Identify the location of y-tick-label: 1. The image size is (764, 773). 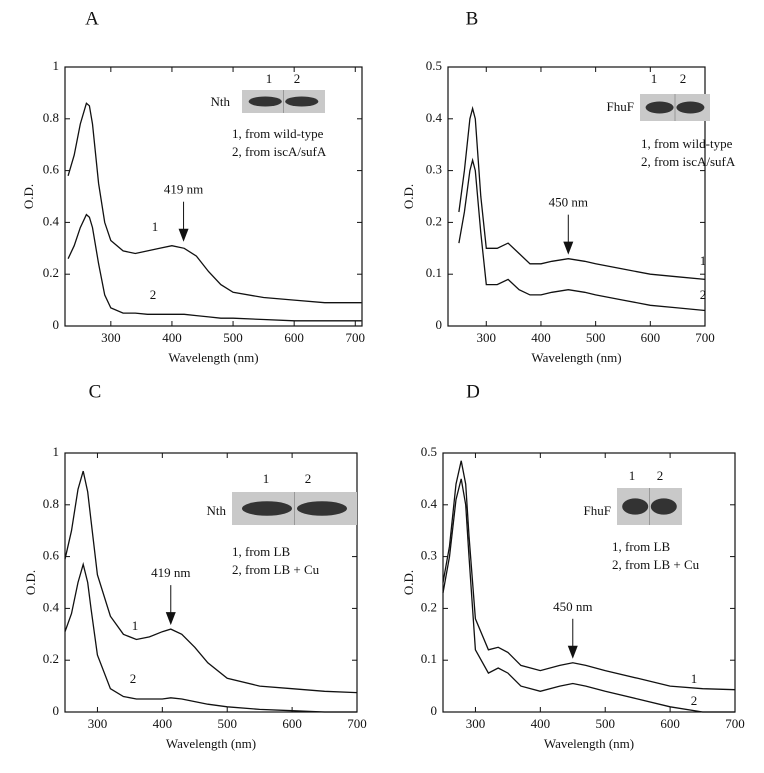
(56, 65).